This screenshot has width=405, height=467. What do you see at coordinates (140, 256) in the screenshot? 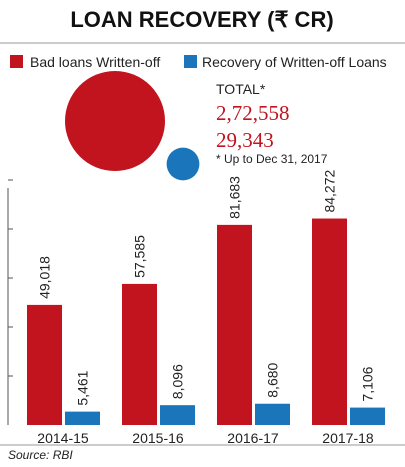
I see `value-label-bad-loans-2015-16: 57,585` at bounding box center [140, 256].